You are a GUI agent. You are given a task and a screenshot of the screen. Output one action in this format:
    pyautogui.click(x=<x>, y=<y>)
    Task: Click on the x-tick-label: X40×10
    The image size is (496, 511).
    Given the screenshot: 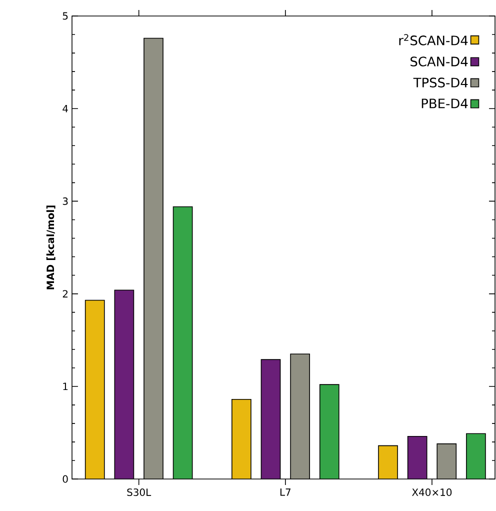 What is the action you would take?
    pyautogui.click(x=432, y=492)
    